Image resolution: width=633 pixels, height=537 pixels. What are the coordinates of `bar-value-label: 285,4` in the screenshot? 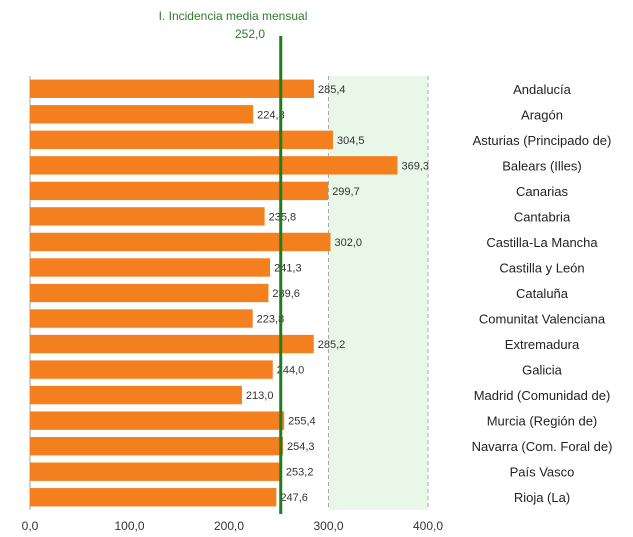 It's located at (332, 90).